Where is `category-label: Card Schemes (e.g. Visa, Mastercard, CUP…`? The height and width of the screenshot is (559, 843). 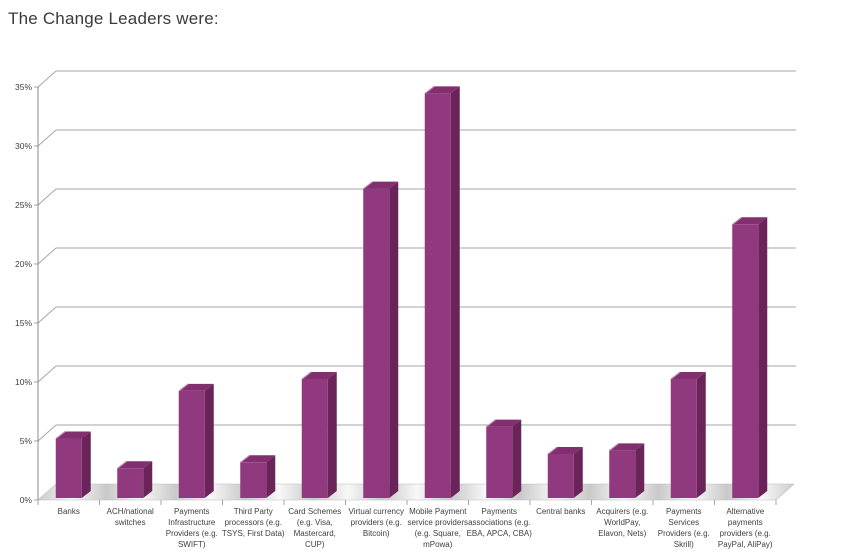
category-label: Card Schemes (e.g. Visa, Mastercard, CUP… is located at coordinates (315, 528).